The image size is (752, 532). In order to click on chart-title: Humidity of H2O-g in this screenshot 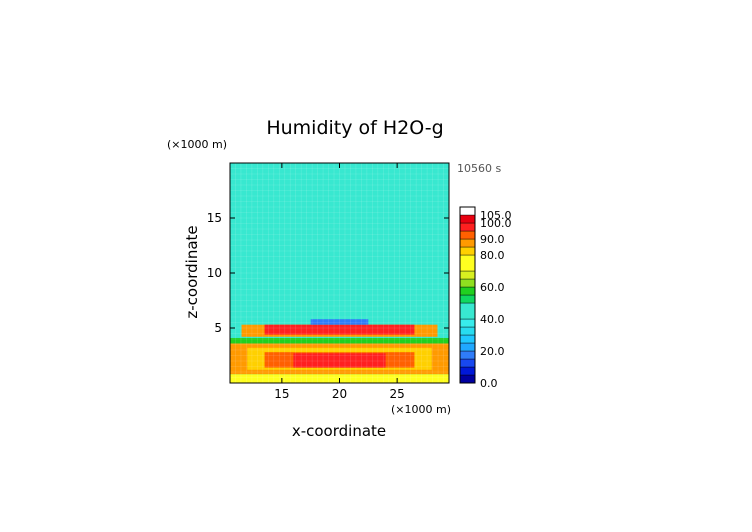, I will do `click(354, 128)`.